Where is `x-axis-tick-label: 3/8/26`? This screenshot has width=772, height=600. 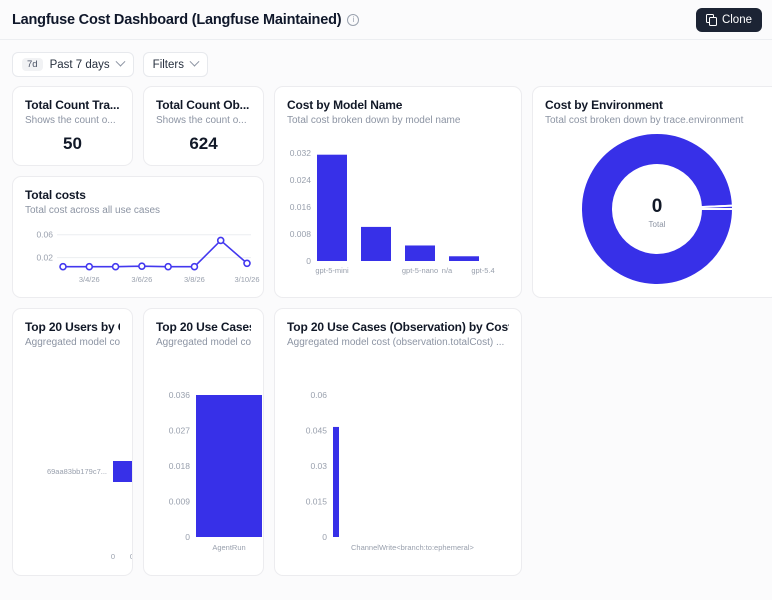 x-axis-tick-label: 3/8/26 is located at coordinates (194, 279).